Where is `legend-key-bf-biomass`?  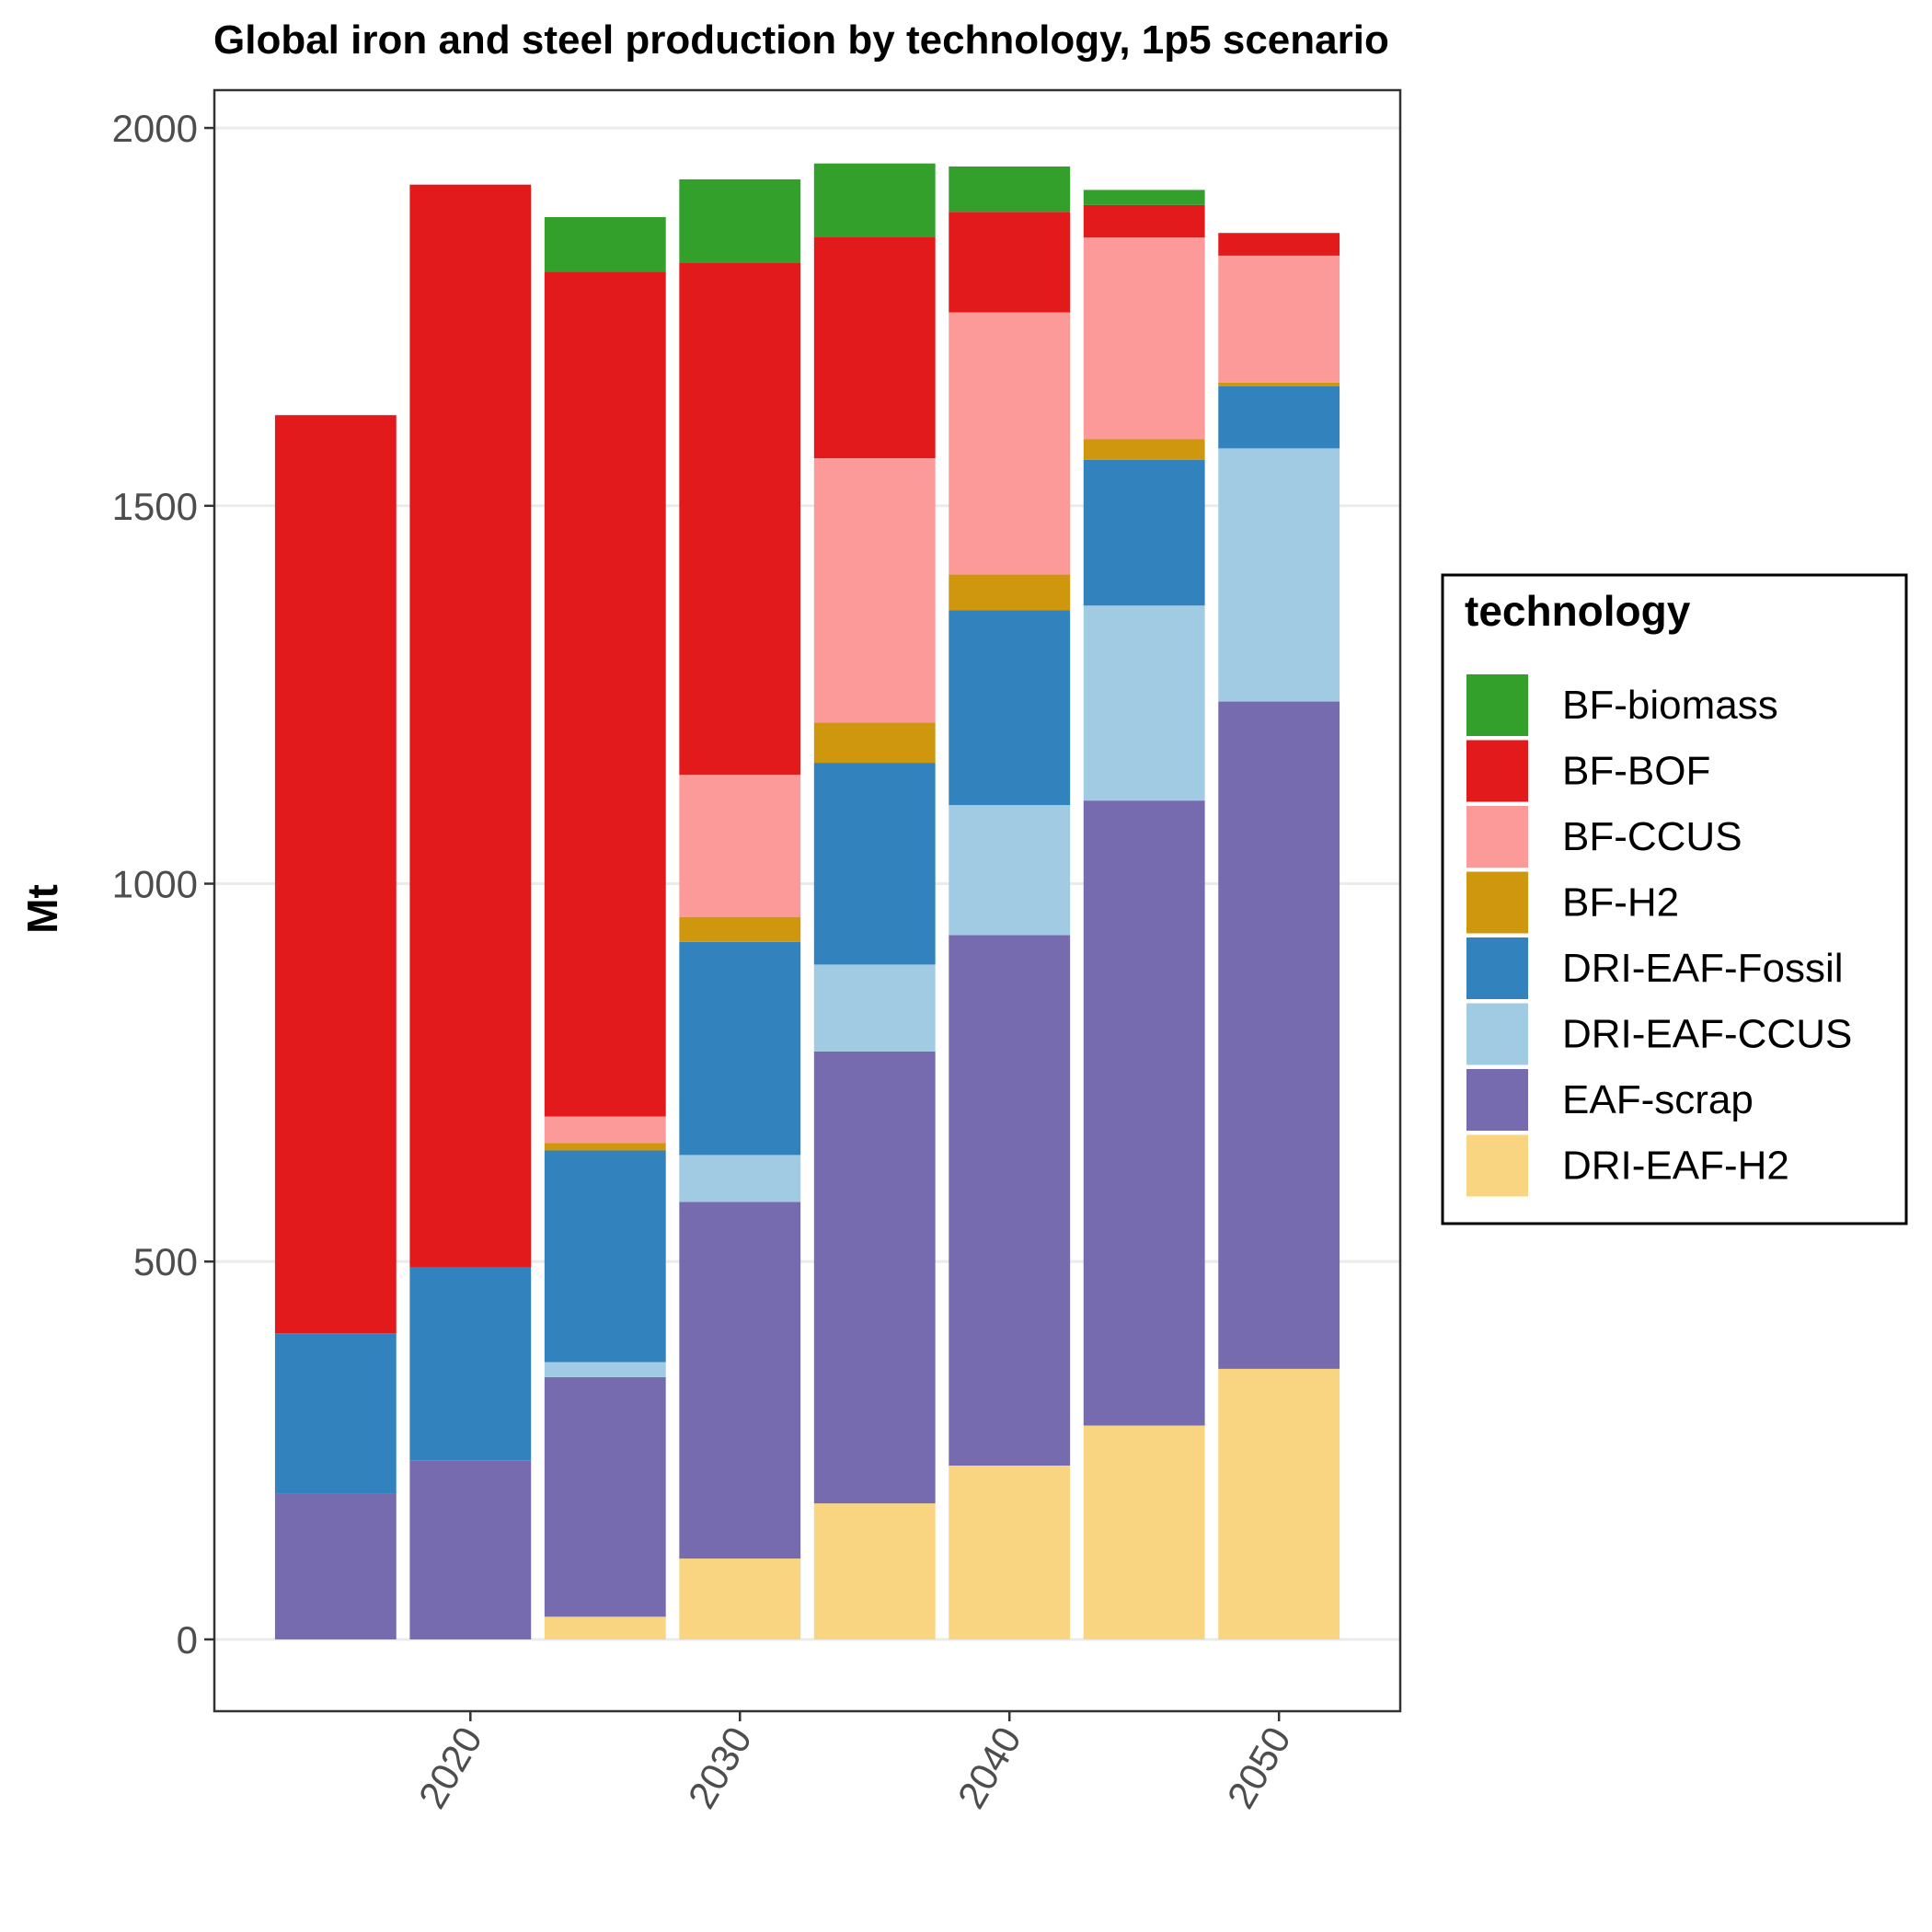 legend-key-bf-biomass is located at coordinates (1497, 705).